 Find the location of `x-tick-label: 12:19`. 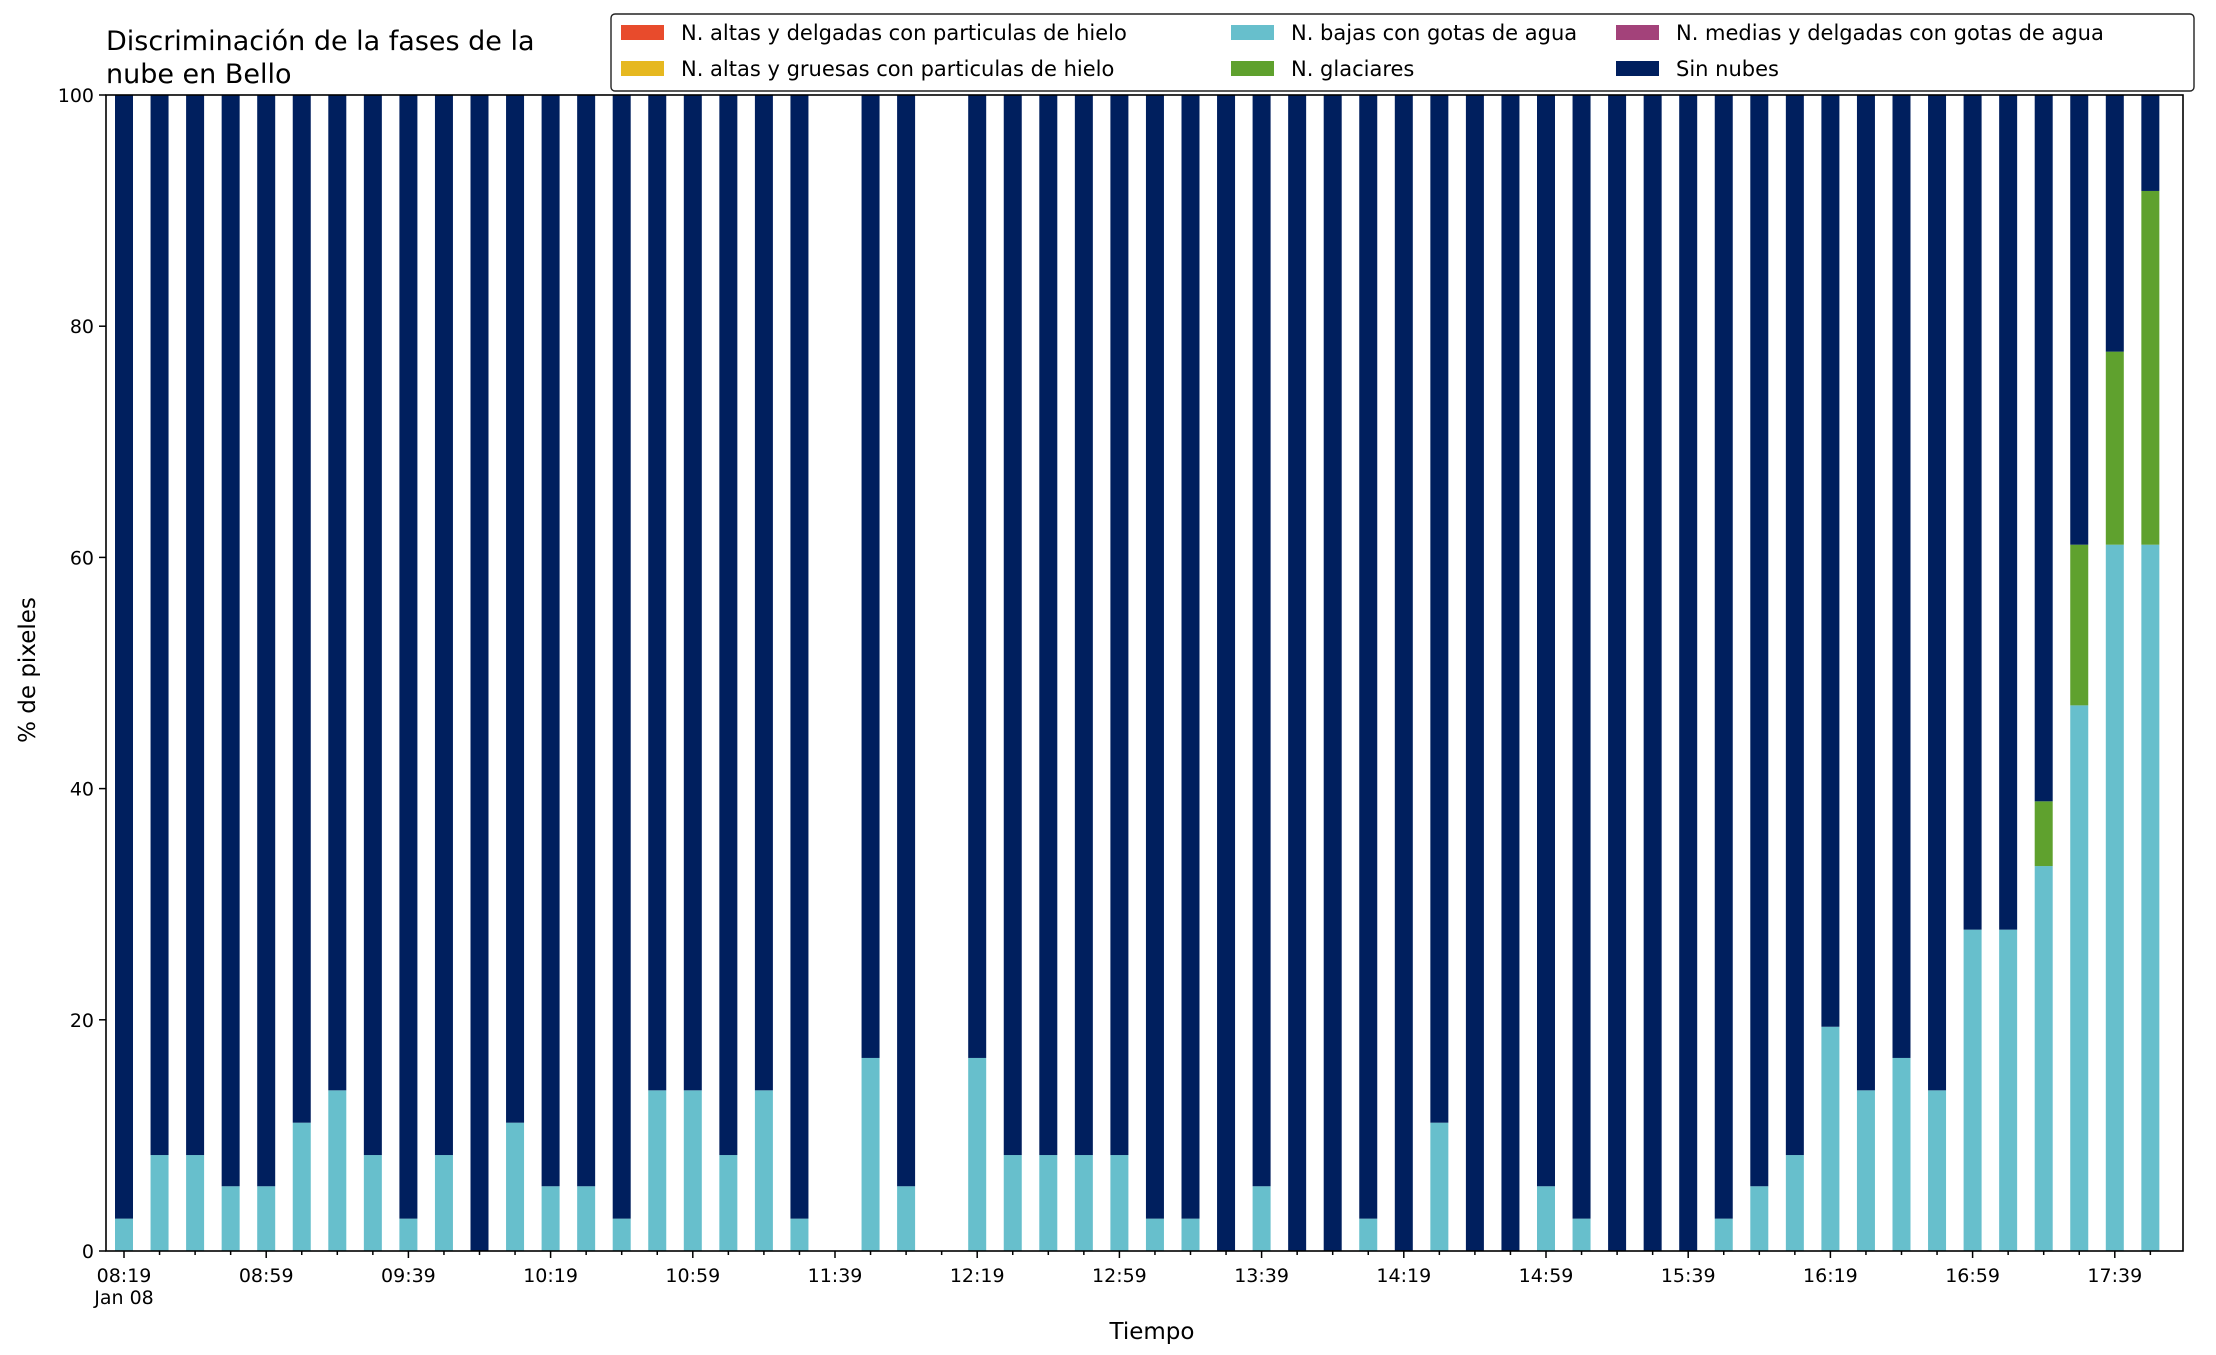

x-tick-label: 12:19 is located at coordinates (977, 1276).